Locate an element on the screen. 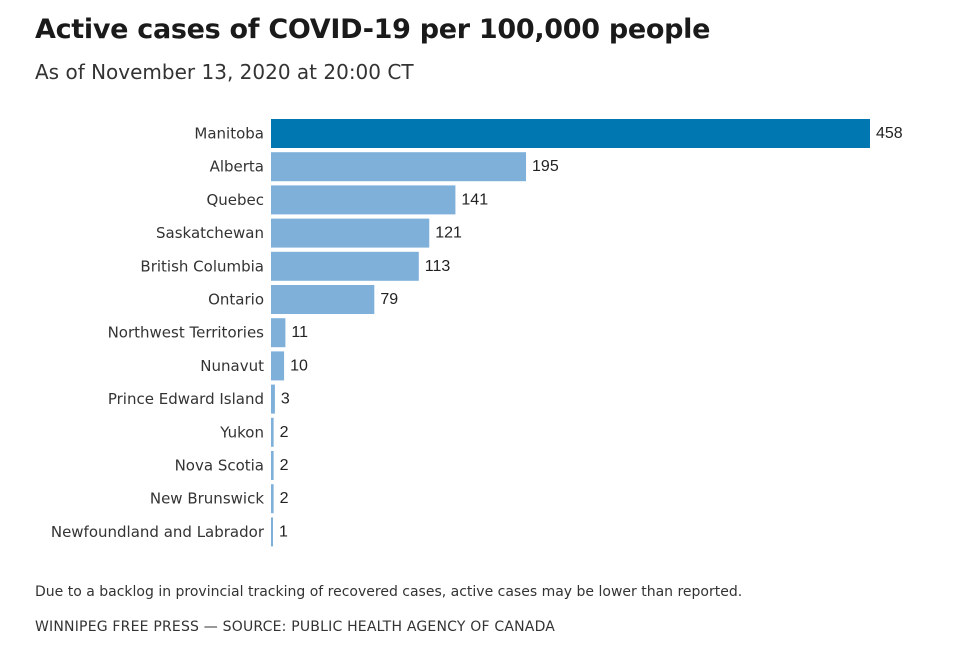 The width and height of the screenshot is (960, 664). data-label: 121 is located at coordinates (448, 233).